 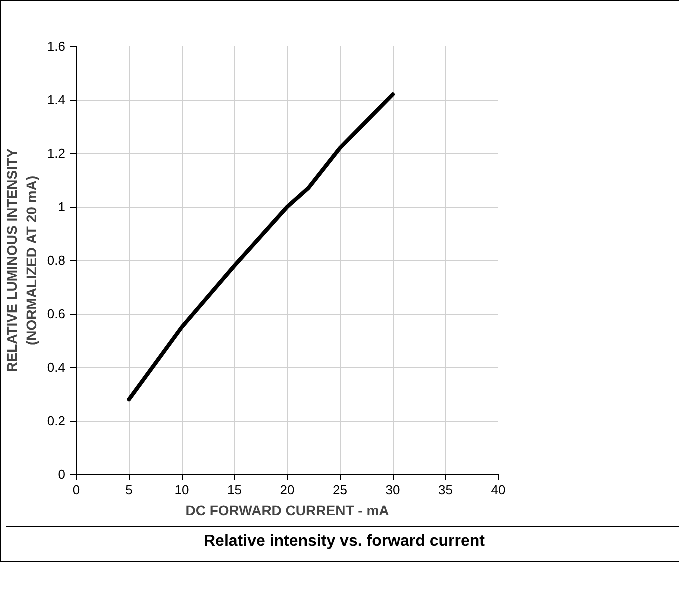 What do you see at coordinates (22, 260) in the screenshot?
I see `y-axis-title: RELATIVE LUMINOUS INTENSITY (NORMALIZED AT 20 mA)` at bounding box center [22, 260].